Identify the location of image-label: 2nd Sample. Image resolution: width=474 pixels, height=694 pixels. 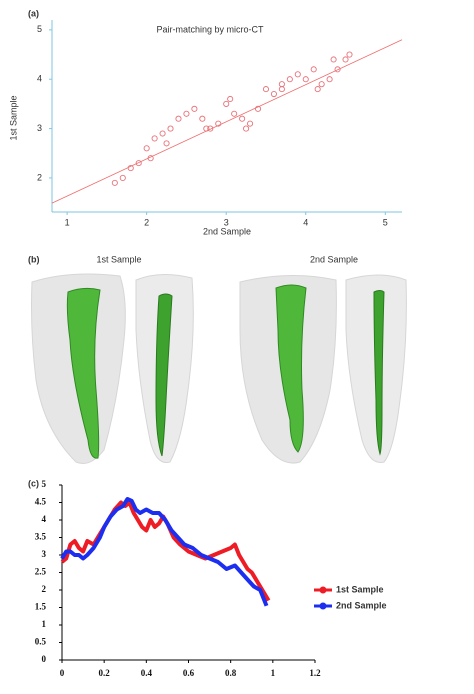
(334, 259).